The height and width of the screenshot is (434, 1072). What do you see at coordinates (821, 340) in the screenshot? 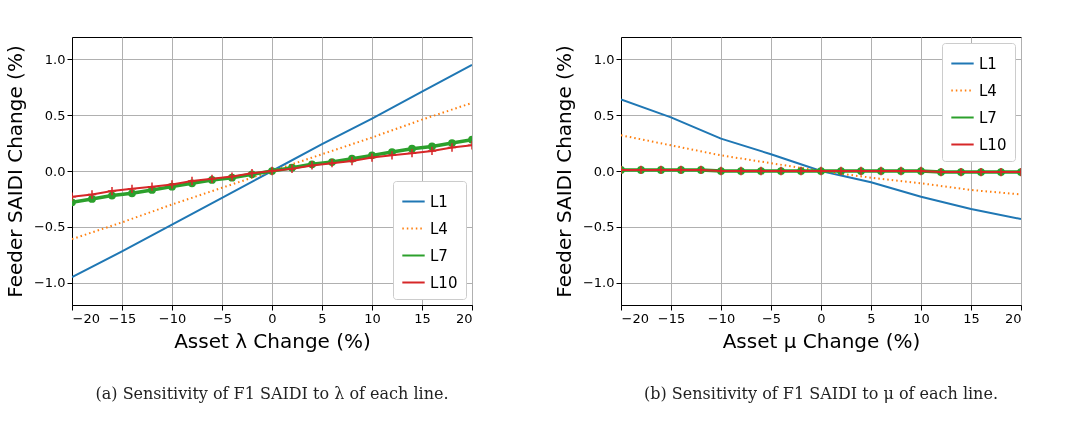
I see `x-axis-title: Asset μ Change (%)` at bounding box center [821, 340].